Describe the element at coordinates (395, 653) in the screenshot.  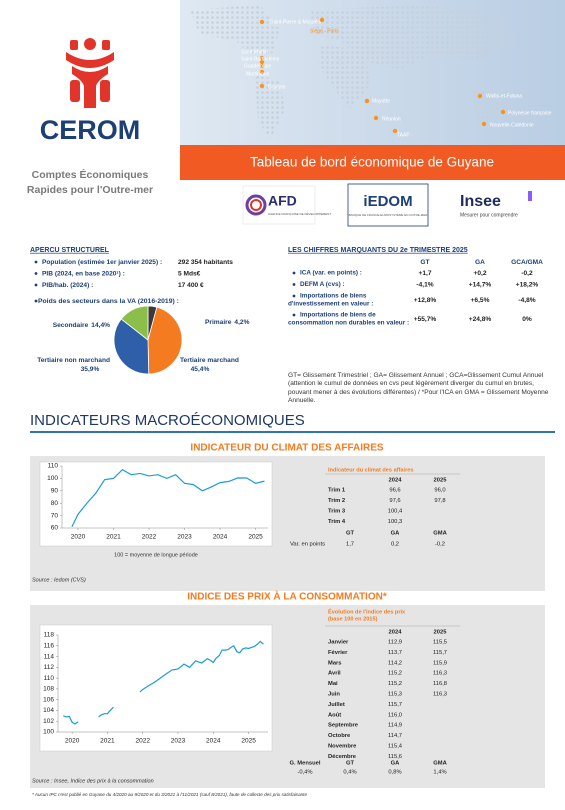
I see `cell: 113,7` at that location.